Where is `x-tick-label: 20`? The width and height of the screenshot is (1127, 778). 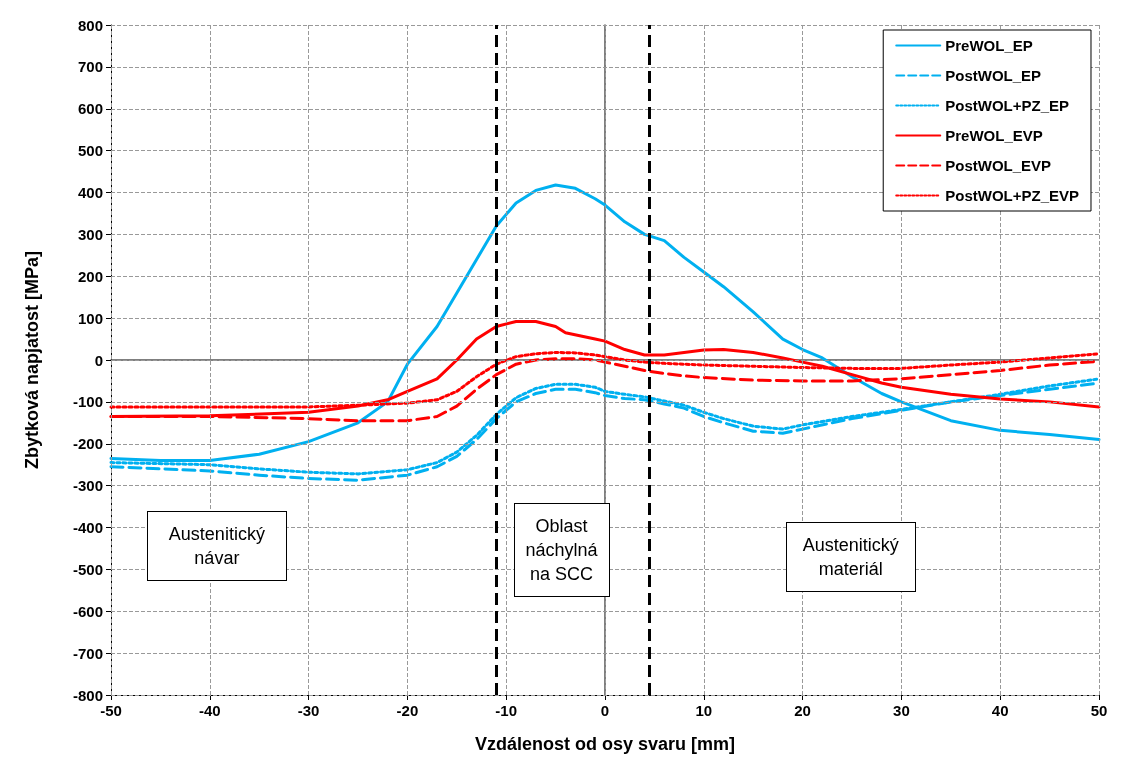 x-tick-label: 20 is located at coordinates (802, 710).